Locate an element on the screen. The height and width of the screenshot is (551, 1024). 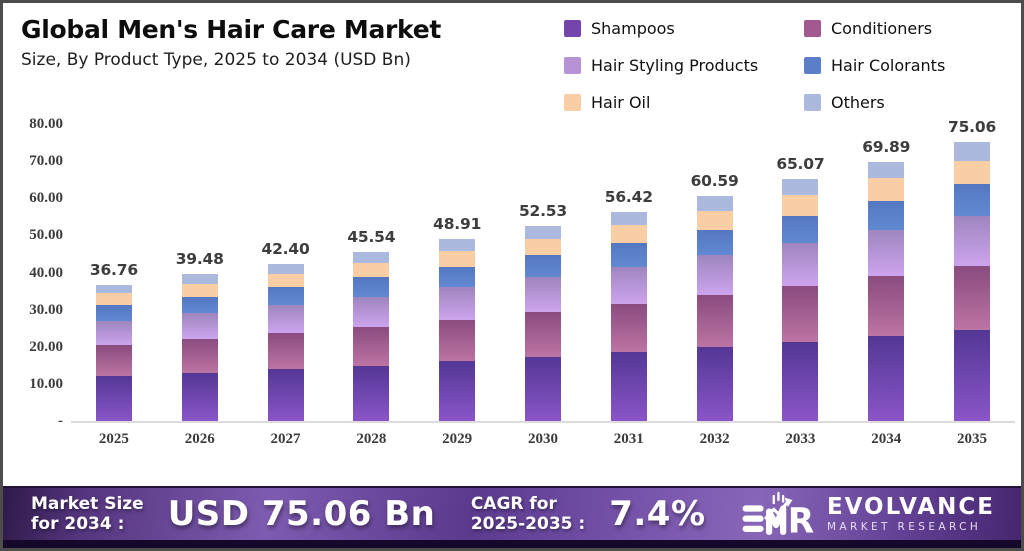
y-axis-tick: 60.00 is located at coordinates (46, 198).